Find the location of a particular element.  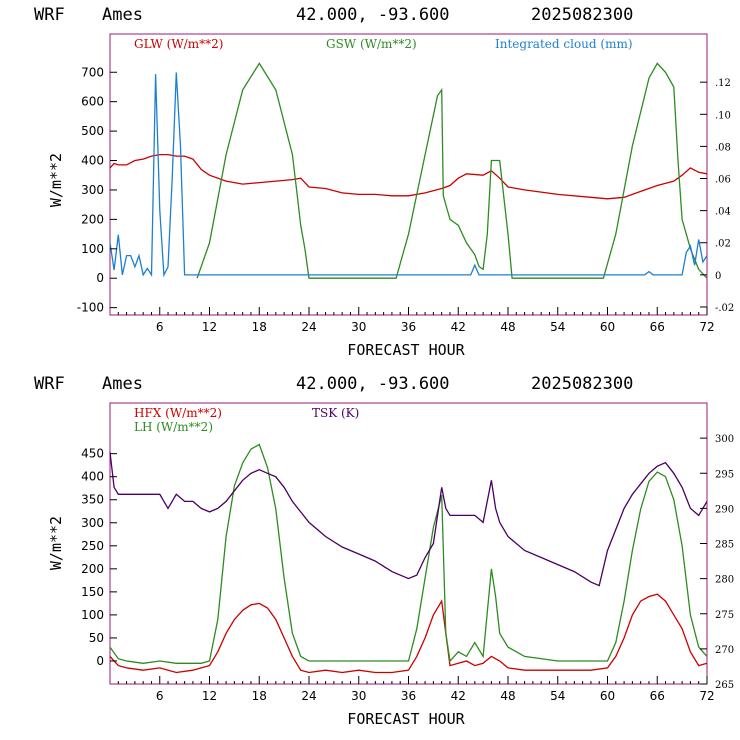

legend-hfx: HFX (W/m**2) is located at coordinates (178, 413).